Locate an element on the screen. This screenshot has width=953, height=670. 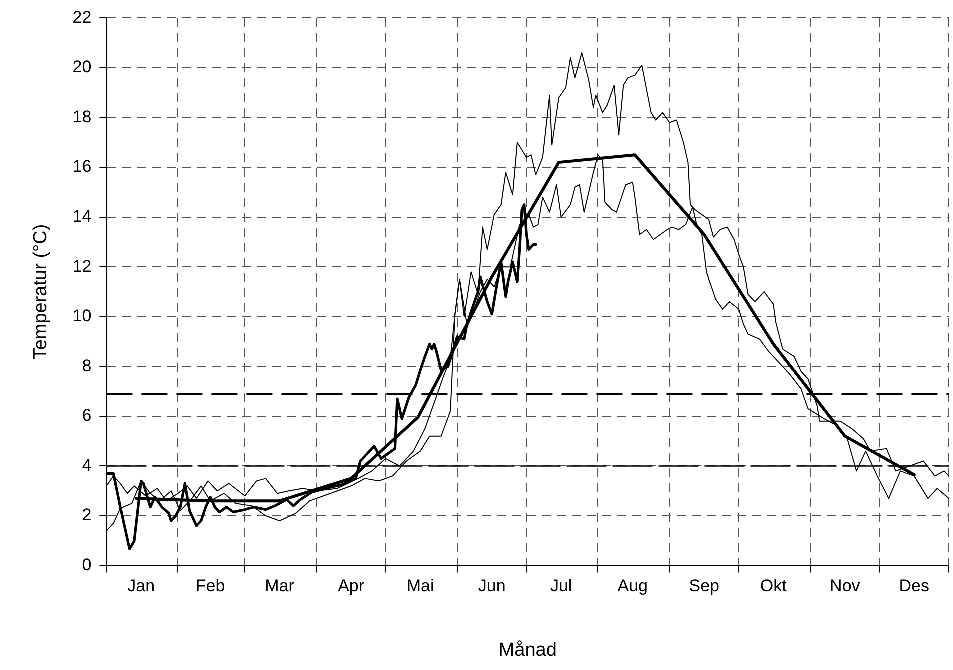
x-tick-label: Feb is located at coordinates (211, 586).